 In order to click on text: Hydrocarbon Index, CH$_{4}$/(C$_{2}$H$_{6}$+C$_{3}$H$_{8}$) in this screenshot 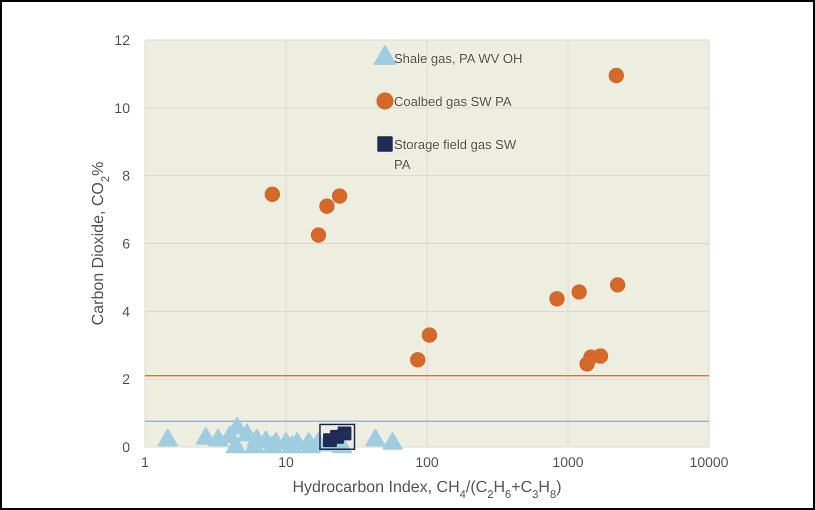, I will do `click(427, 490)`.